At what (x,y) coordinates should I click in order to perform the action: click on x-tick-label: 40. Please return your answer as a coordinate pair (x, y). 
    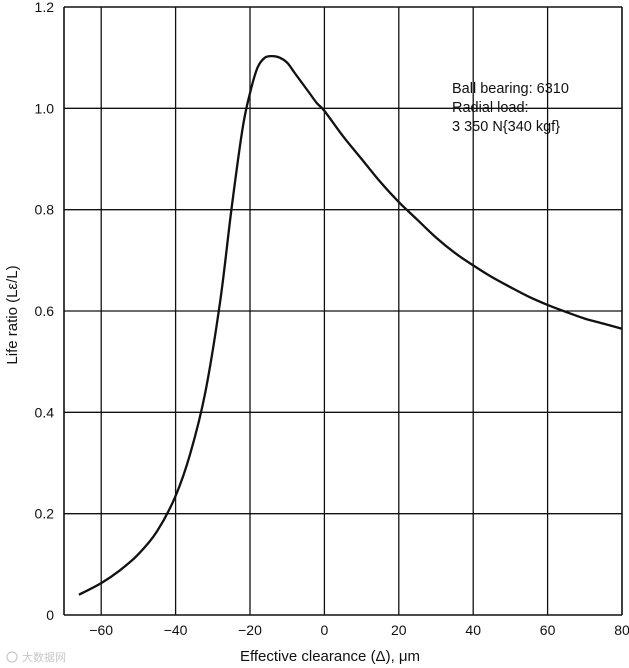
    Looking at the image, I should click on (473, 630).